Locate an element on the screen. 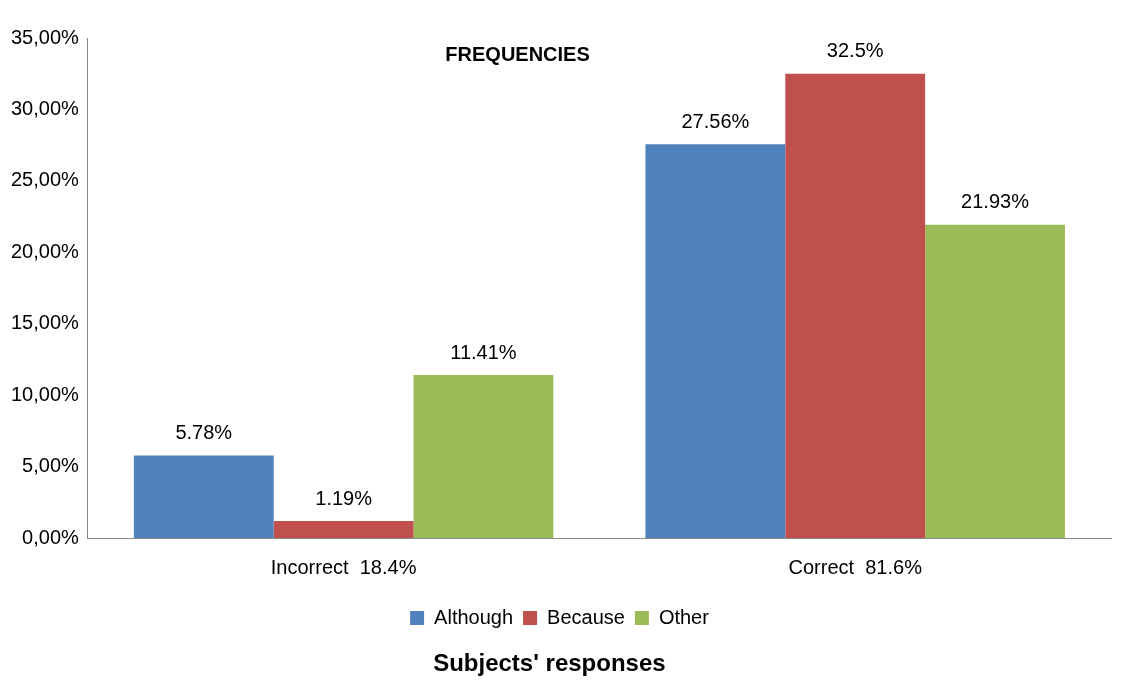  y-tick-label: 5,00% is located at coordinates (51, 465).